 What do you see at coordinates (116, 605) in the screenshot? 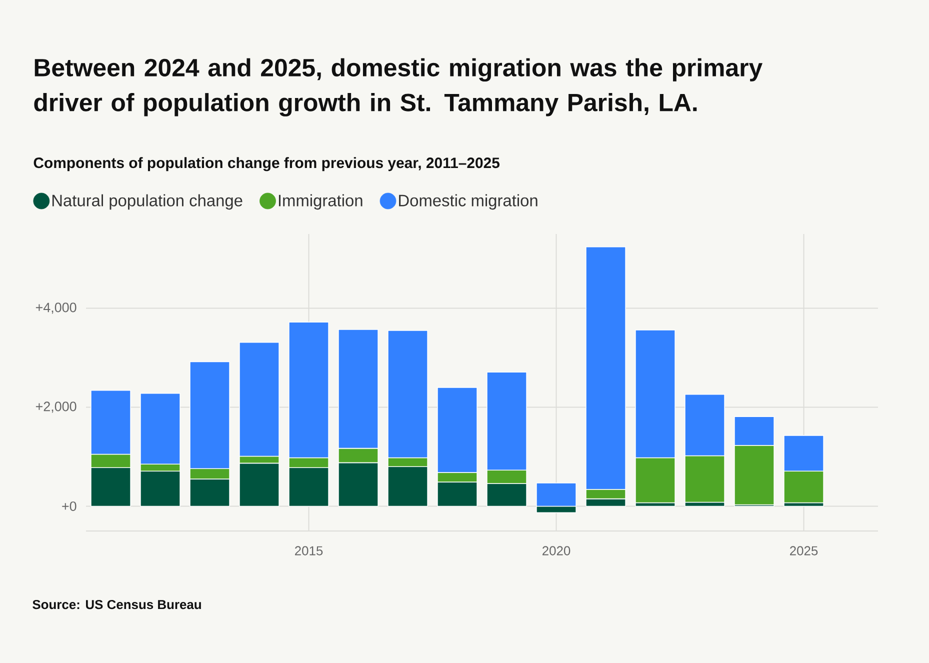
I see `source-note: Source: US Census Bureau` at bounding box center [116, 605].